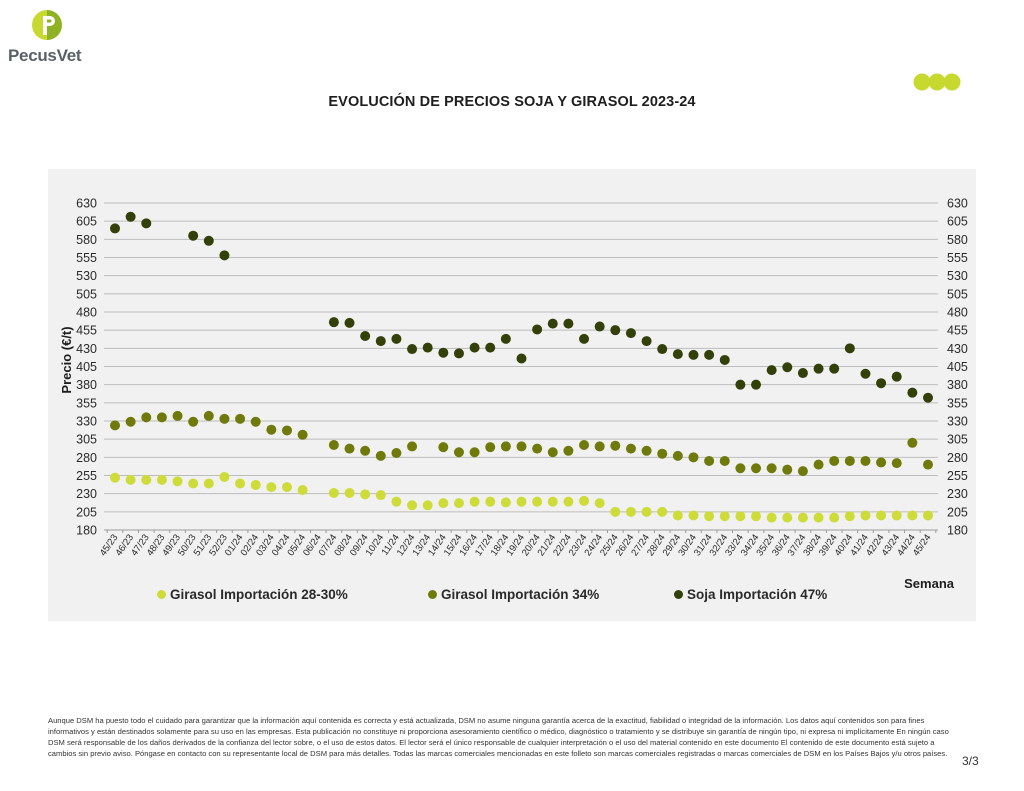 This screenshot has width=1024, height=791. What do you see at coordinates (86, 204) in the screenshot?
I see `y-tick-label-left: 630` at bounding box center [86, 204].